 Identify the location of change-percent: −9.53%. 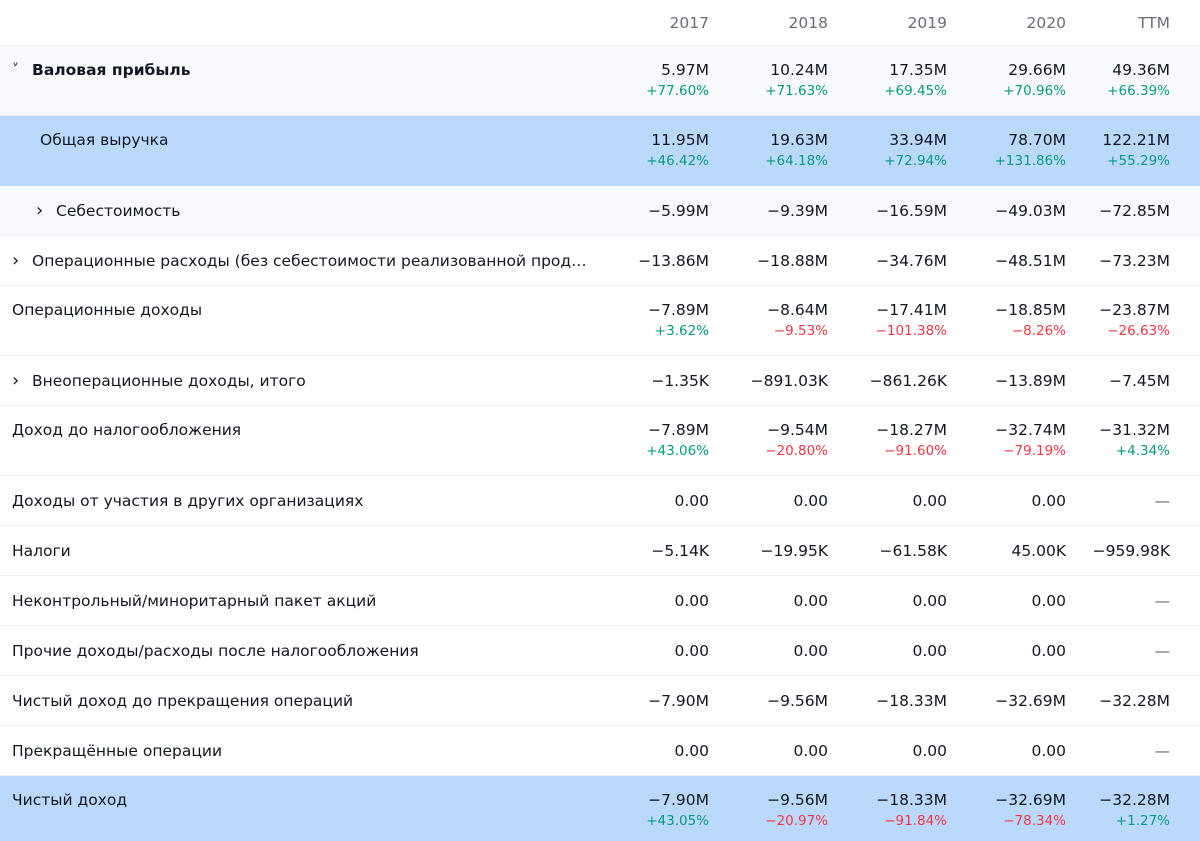
(800, 331).